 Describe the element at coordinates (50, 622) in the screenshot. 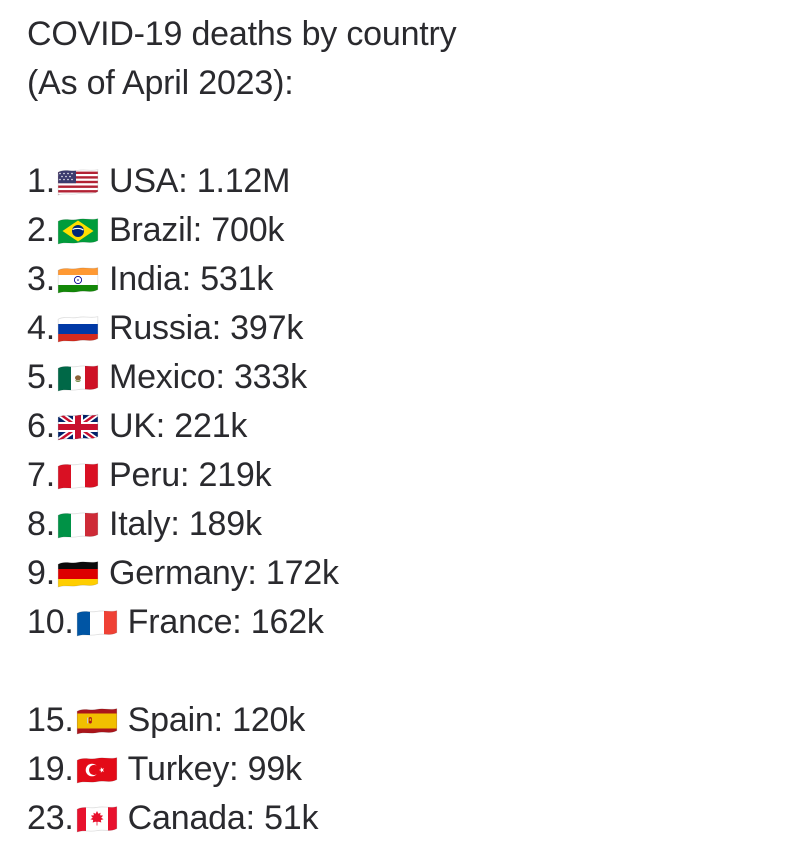

I see `rank-label: 10.` at that location.